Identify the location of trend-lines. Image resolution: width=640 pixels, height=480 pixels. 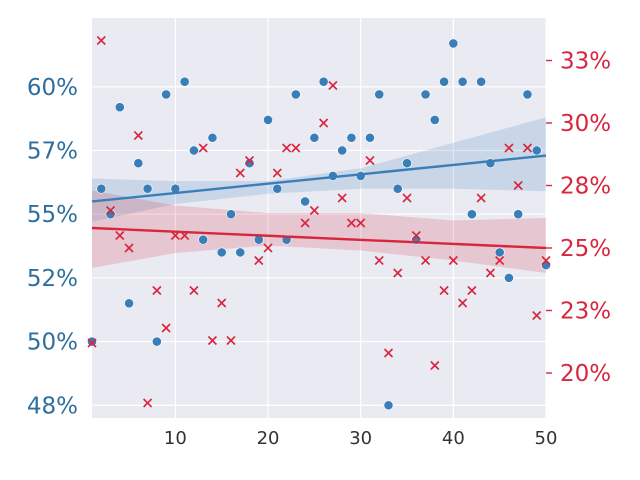
(319, 202).